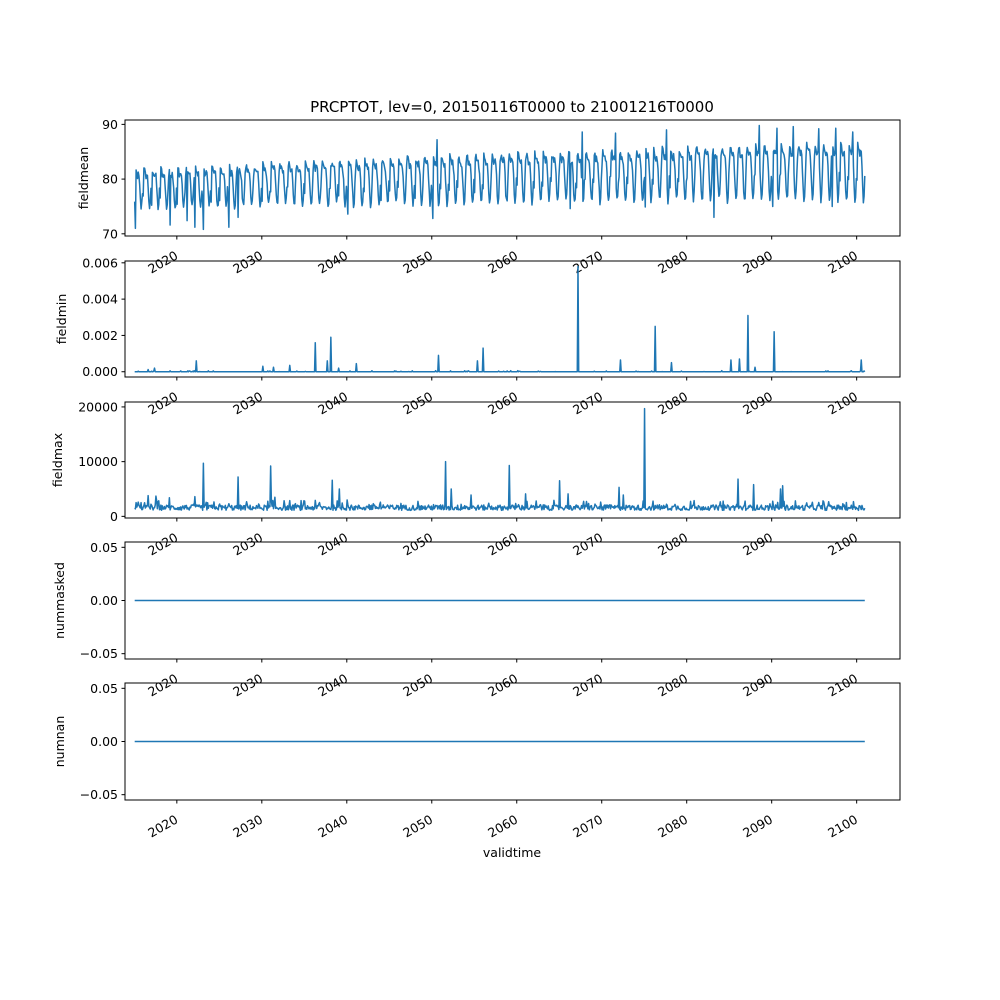  I want to click on fieldmax-ytick-label: 0, so click(114, 516).